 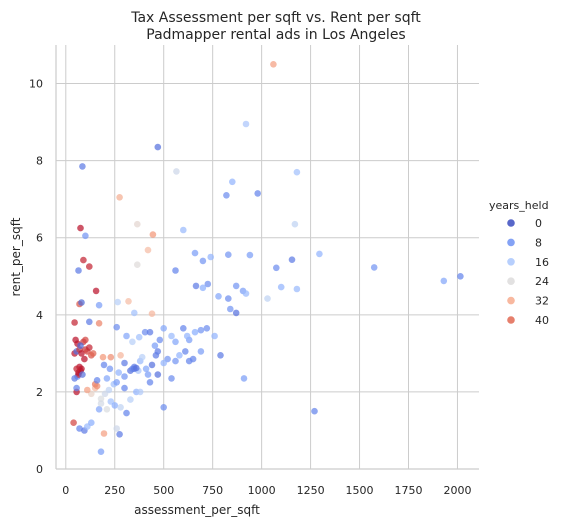 I want to click on y-tick-label: 8, so click(x=39, y=161).